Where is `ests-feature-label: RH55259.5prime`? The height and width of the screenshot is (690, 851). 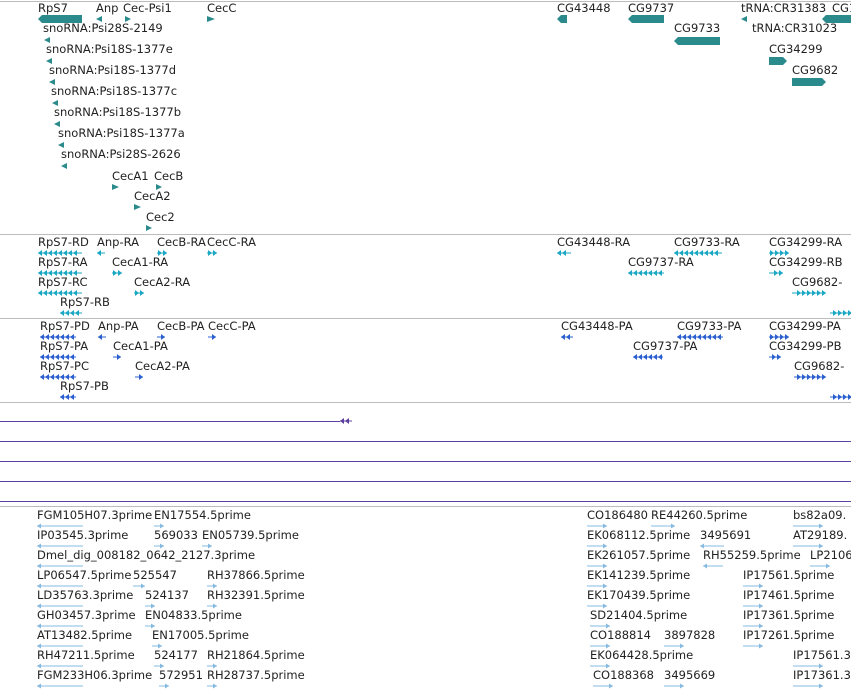 ests-feature-label: RH55259.5prime is located at coordinates (752, 555).